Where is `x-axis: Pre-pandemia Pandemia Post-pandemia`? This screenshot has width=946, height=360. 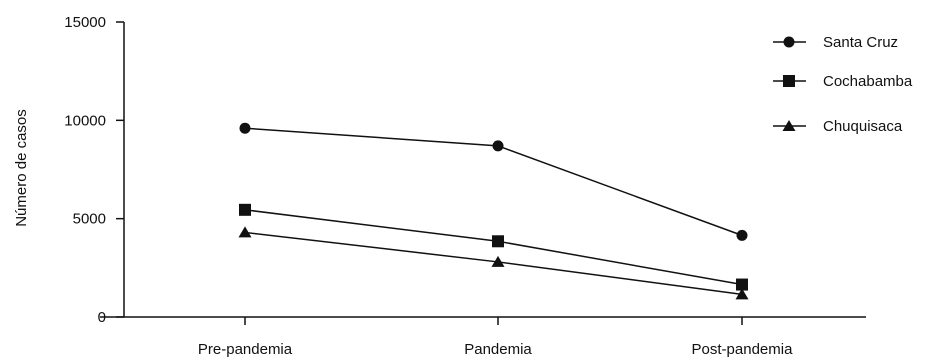 x-axis: Pre-pandemia Pandemia Post-pandemia is located at coordinates (483, 337).